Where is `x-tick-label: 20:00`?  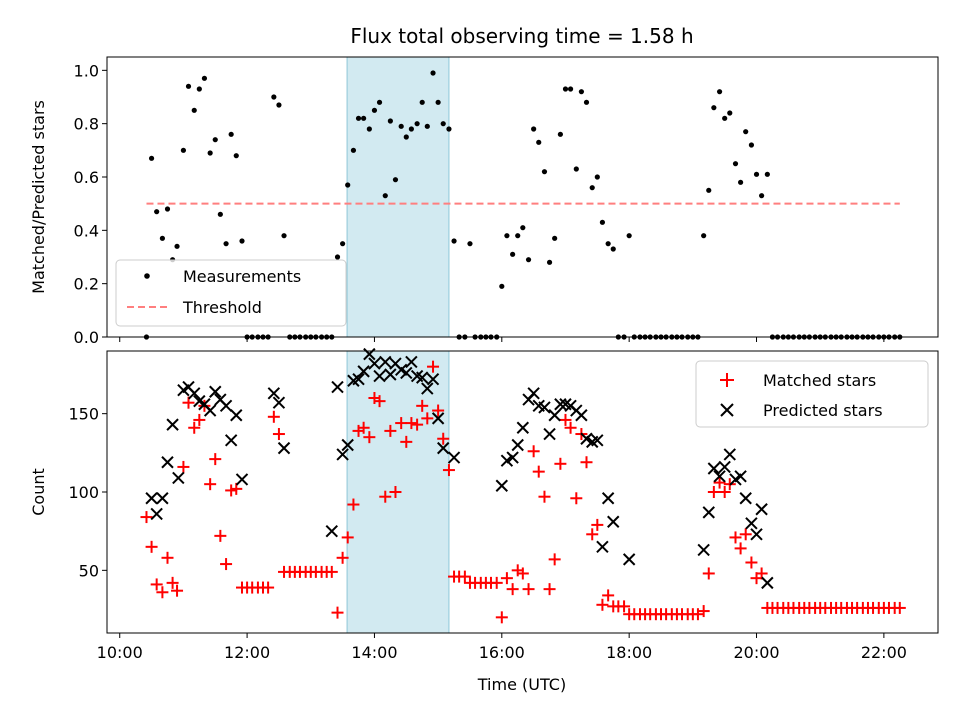 x-tick-label: 20:00 is located at coordinates (756, 652).